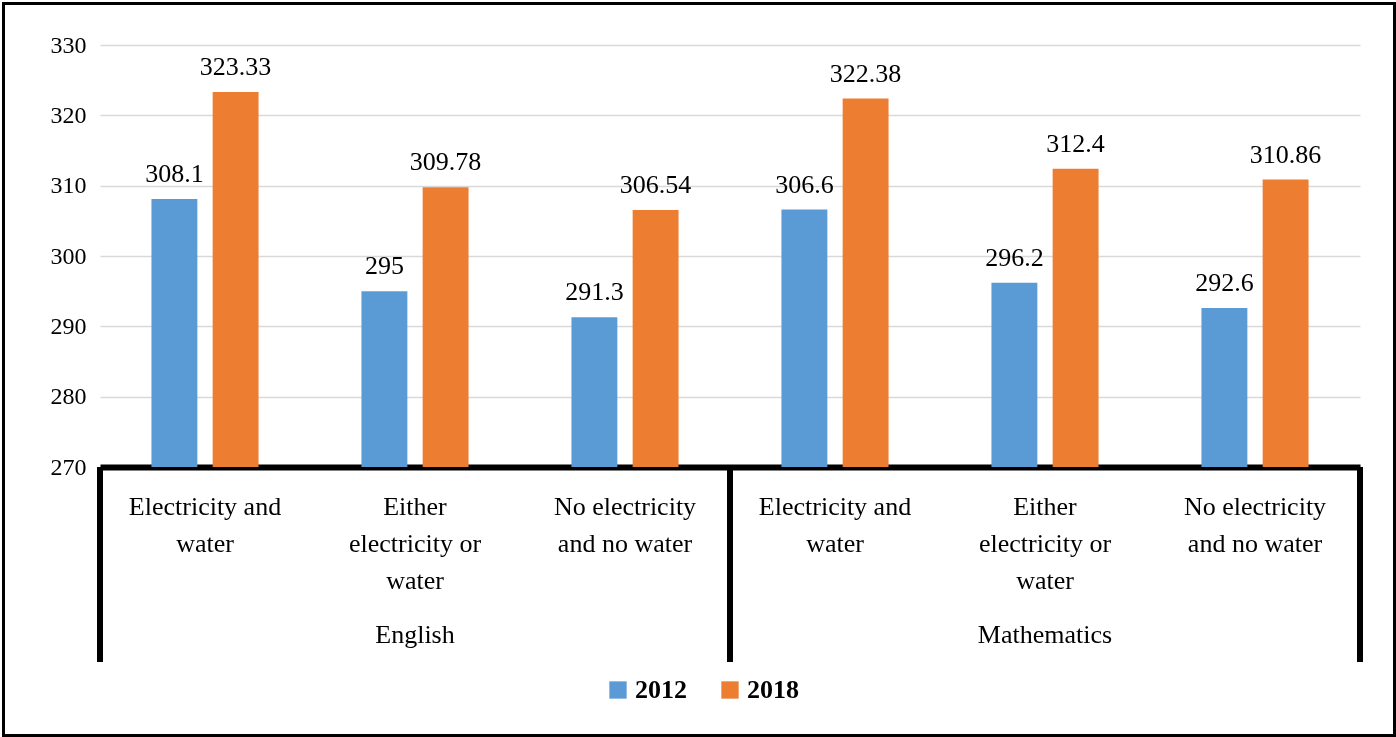 The height and width of the screenshot is (737, 1396). I want to click on legend-label: 2012, so click(661, 689).